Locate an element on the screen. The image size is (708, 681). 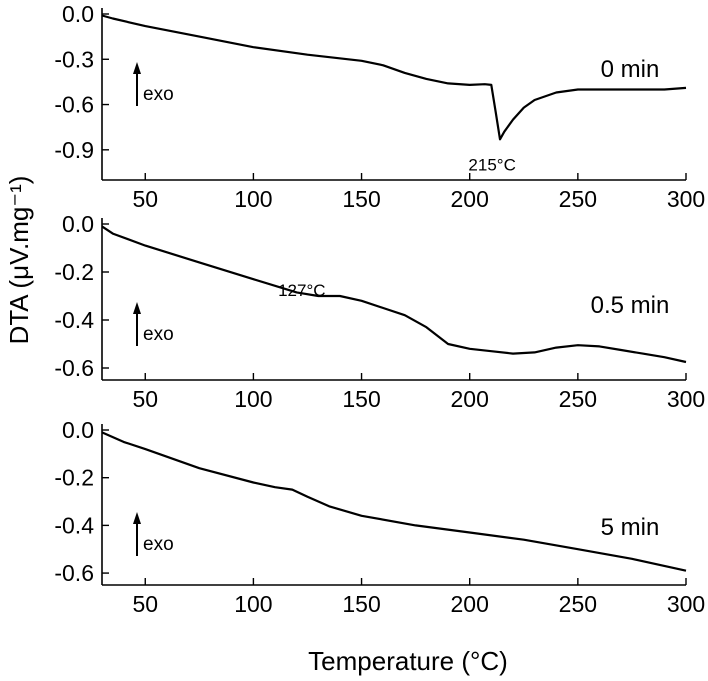
y-tick-label: -0.9 is located at coordinates (74, 150).